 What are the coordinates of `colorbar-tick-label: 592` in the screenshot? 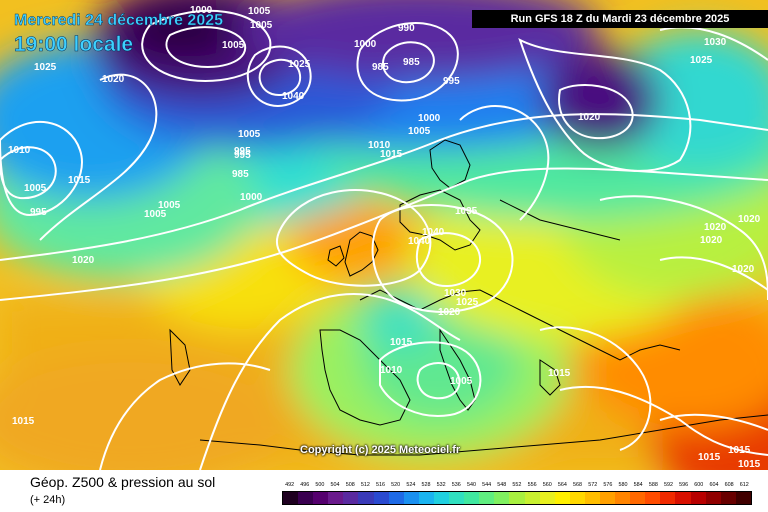 It's located at (668, 485).